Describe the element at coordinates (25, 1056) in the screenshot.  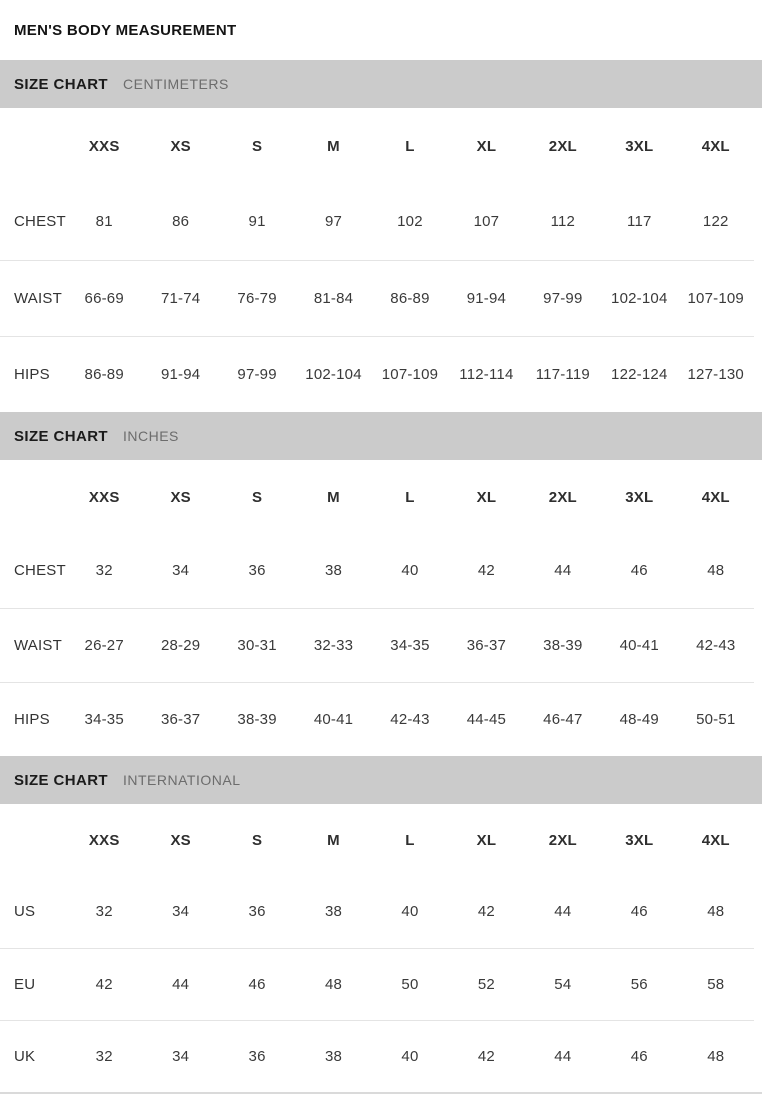
I see `row-label: UK` at that location.